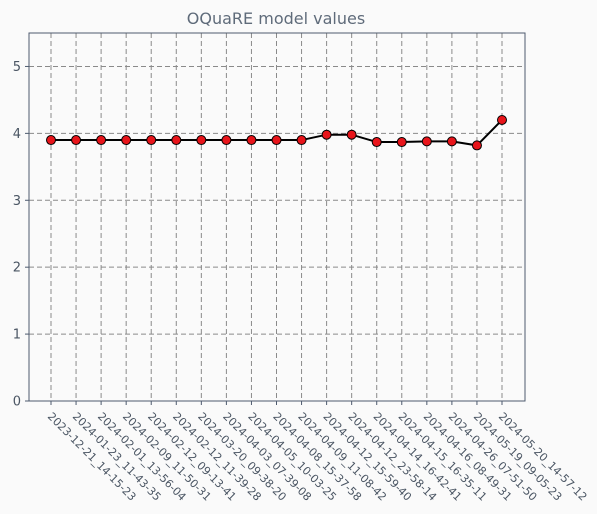  What do you see at coordinates (17, 335) in the screenshot?
I see `y-tick-label: 1` at bounding box center [17, 335].